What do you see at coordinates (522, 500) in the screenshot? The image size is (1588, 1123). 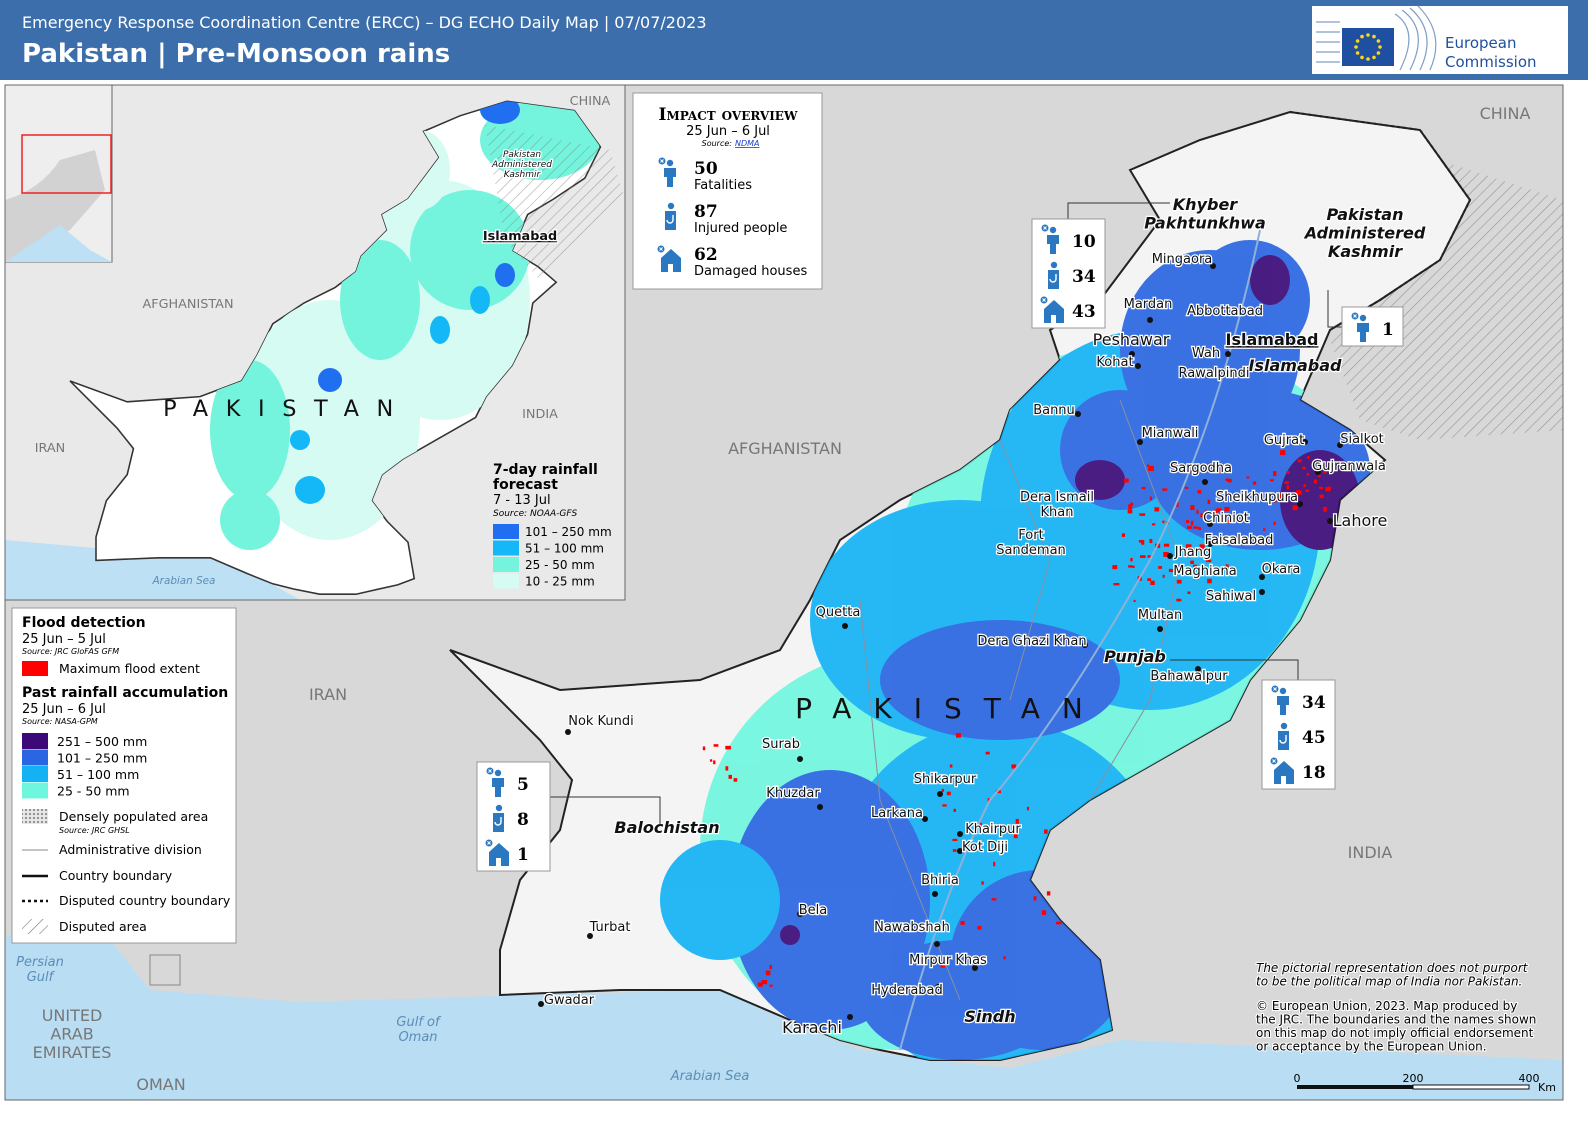 I see `inset-legend-period: 7 - 13 Jul` at bounding box center [522, 500].